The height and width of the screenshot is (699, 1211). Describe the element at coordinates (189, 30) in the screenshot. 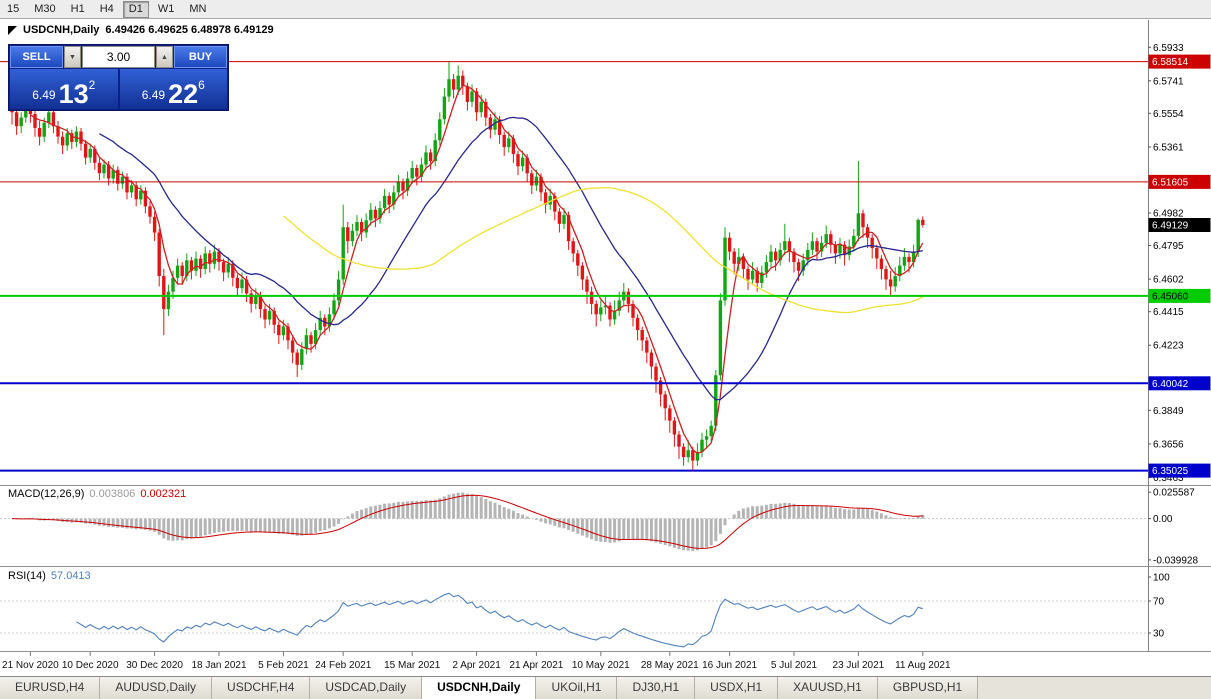

I see `chart-ohlc-values: 6.49426 6.49625 6.48978 6.49129` at that location.